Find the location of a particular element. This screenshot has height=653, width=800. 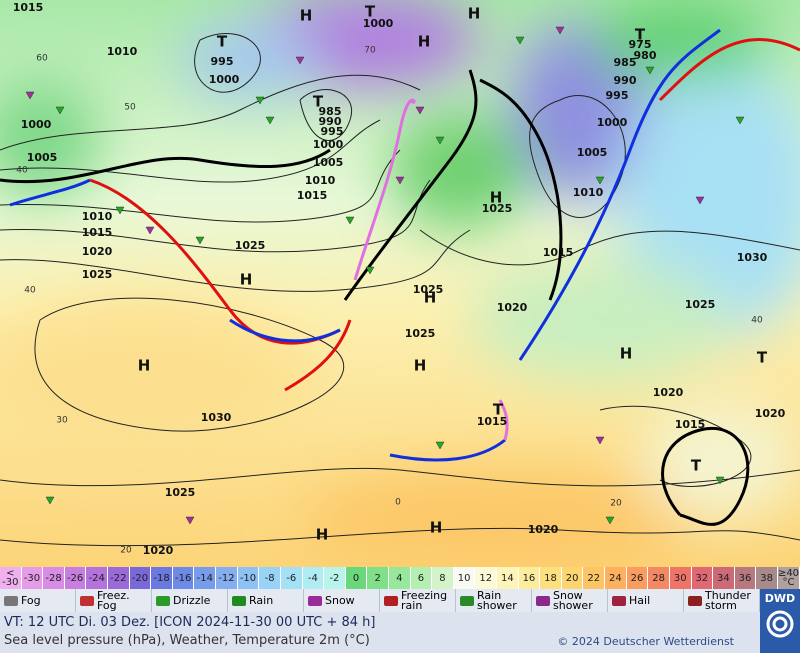

legend-item: Drizzle is located at coordinates (190, 600).